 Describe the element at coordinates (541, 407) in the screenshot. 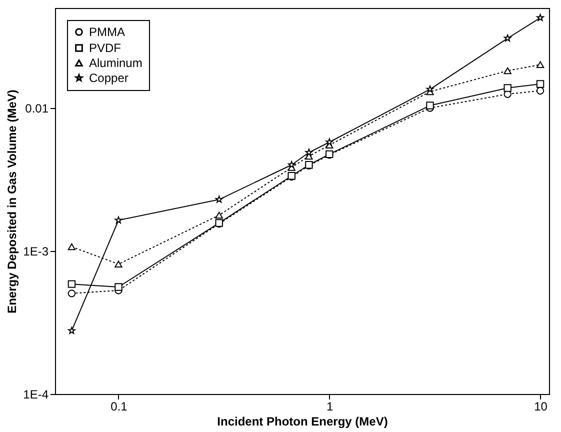

I see `x-tick-label: 10` at that location.